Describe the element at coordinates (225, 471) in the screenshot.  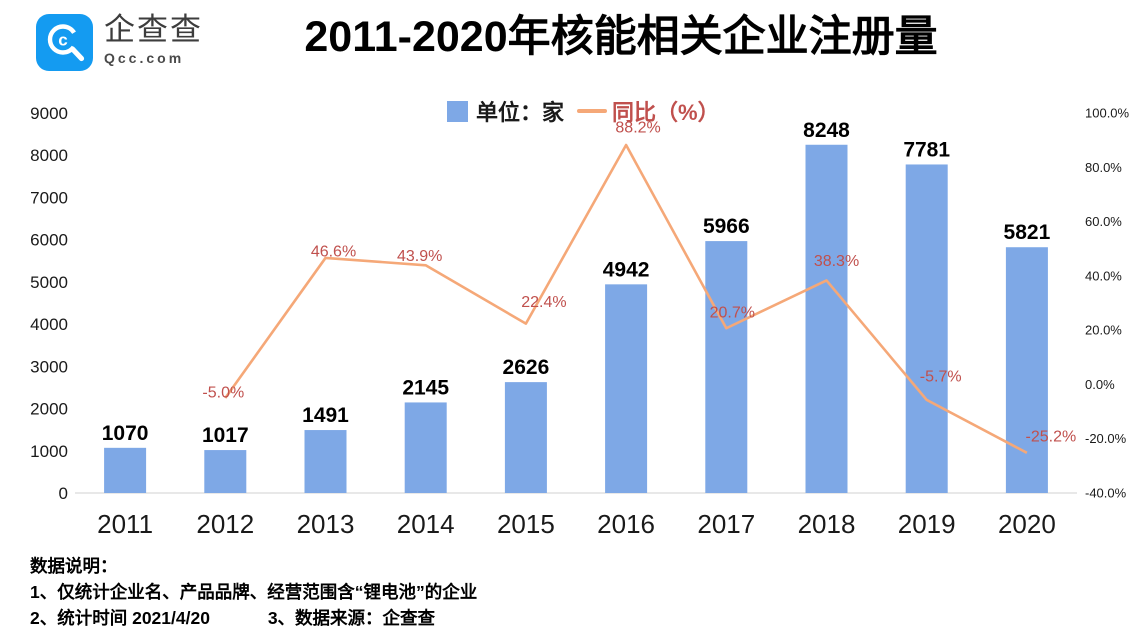
I see `bar-2012` at that location.